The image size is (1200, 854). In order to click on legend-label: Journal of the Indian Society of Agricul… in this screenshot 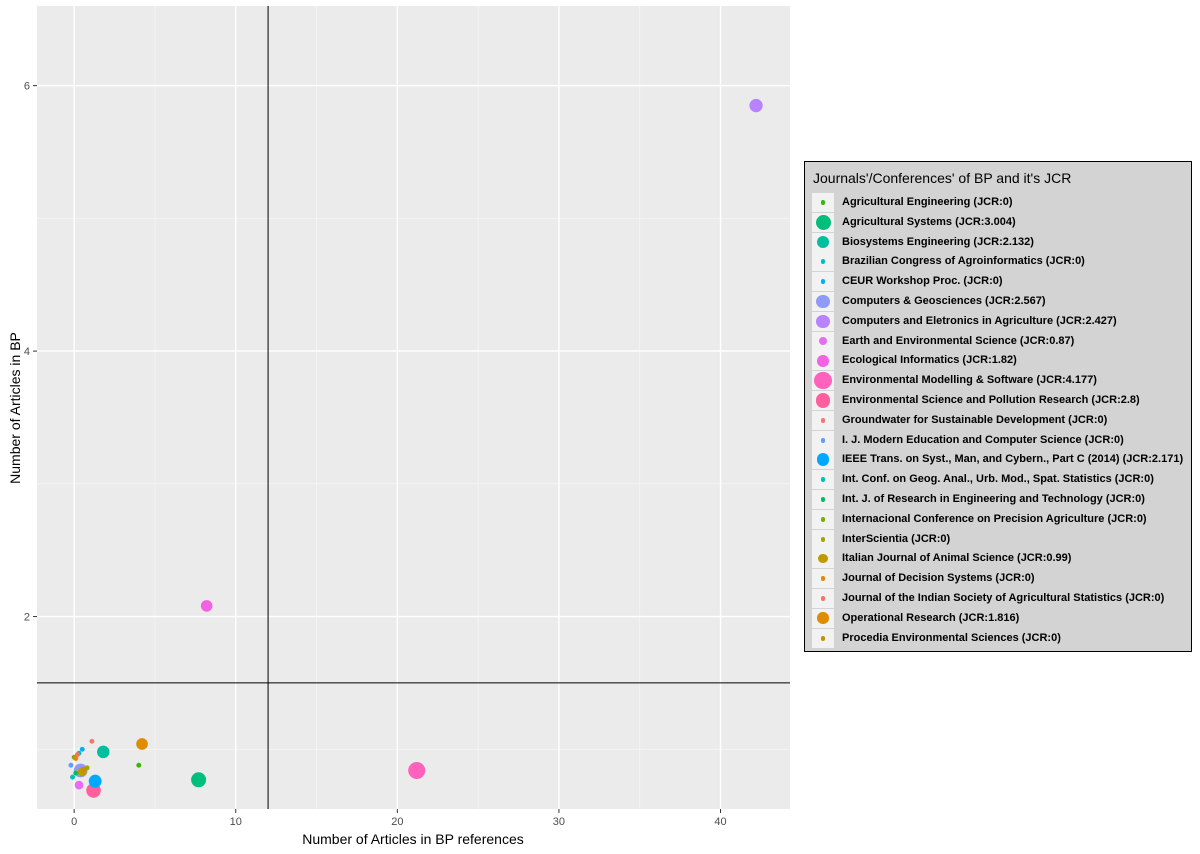, I will do `click(1003, 598)`.